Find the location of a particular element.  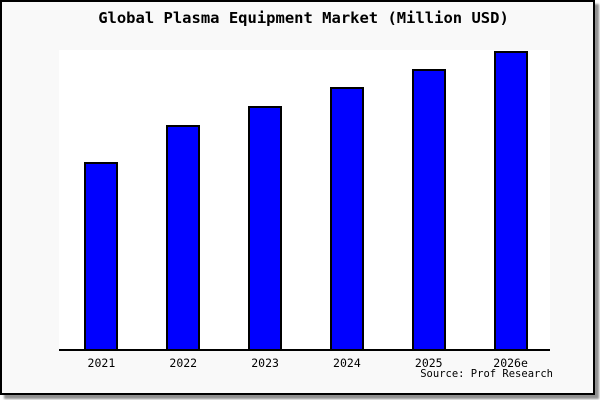

x-tick-label-2023: 2023 is located at coordinates (265, 363).